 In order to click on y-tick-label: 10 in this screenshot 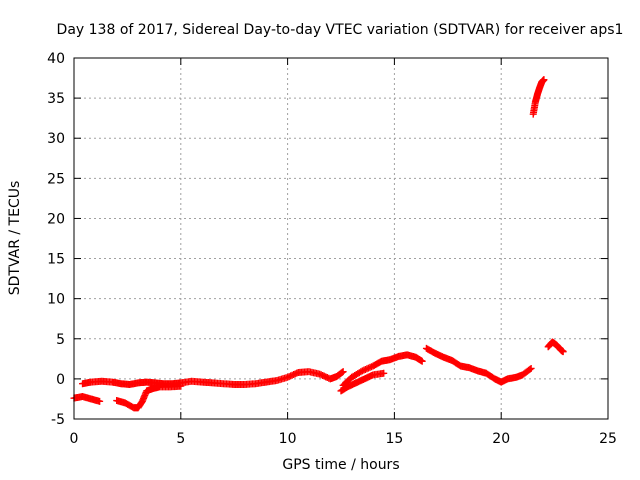, I will do `click(56, 300)`.